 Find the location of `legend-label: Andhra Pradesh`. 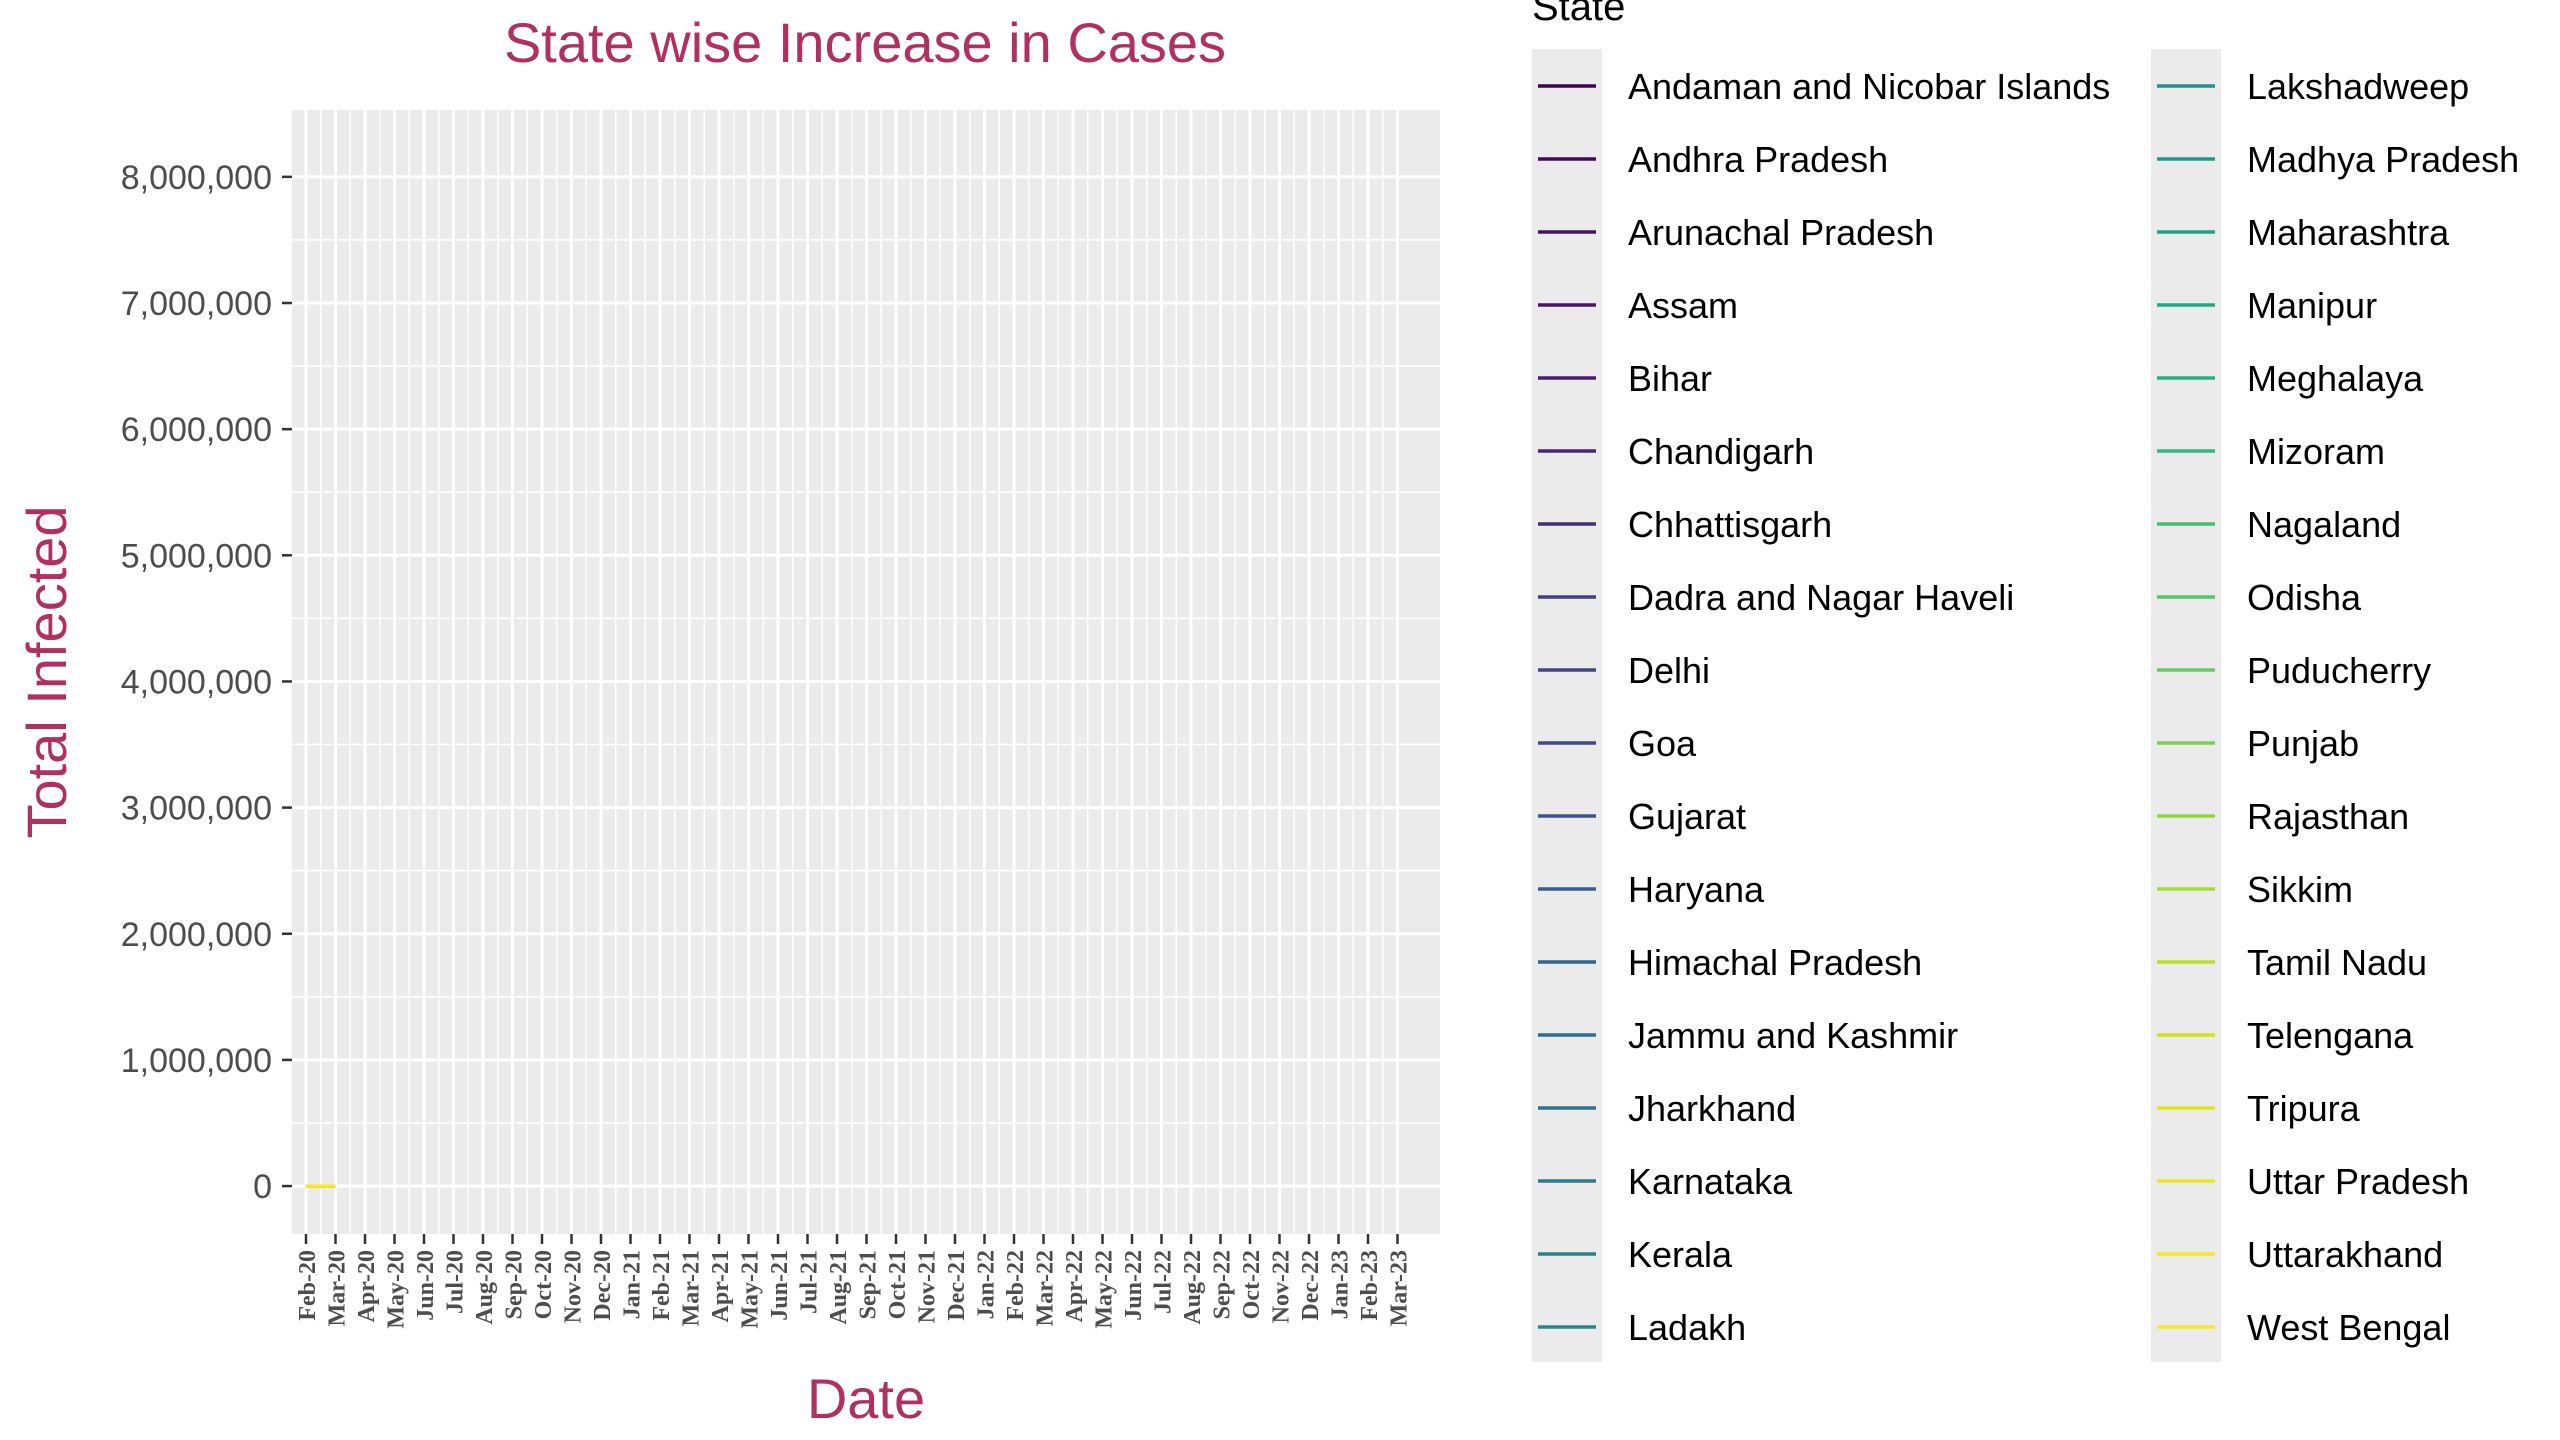

legend-label: Andhra Pradesh is located at coordinates (1758, 159).